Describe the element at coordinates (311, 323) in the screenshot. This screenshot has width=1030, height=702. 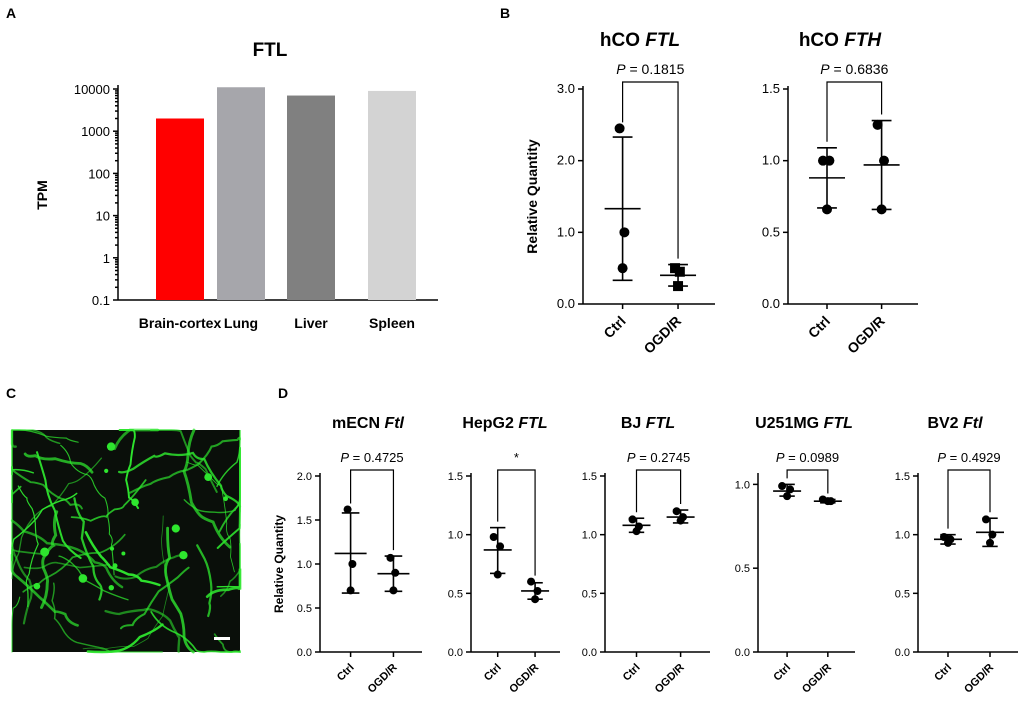
I see `x-tick-label: Liver` at that location.